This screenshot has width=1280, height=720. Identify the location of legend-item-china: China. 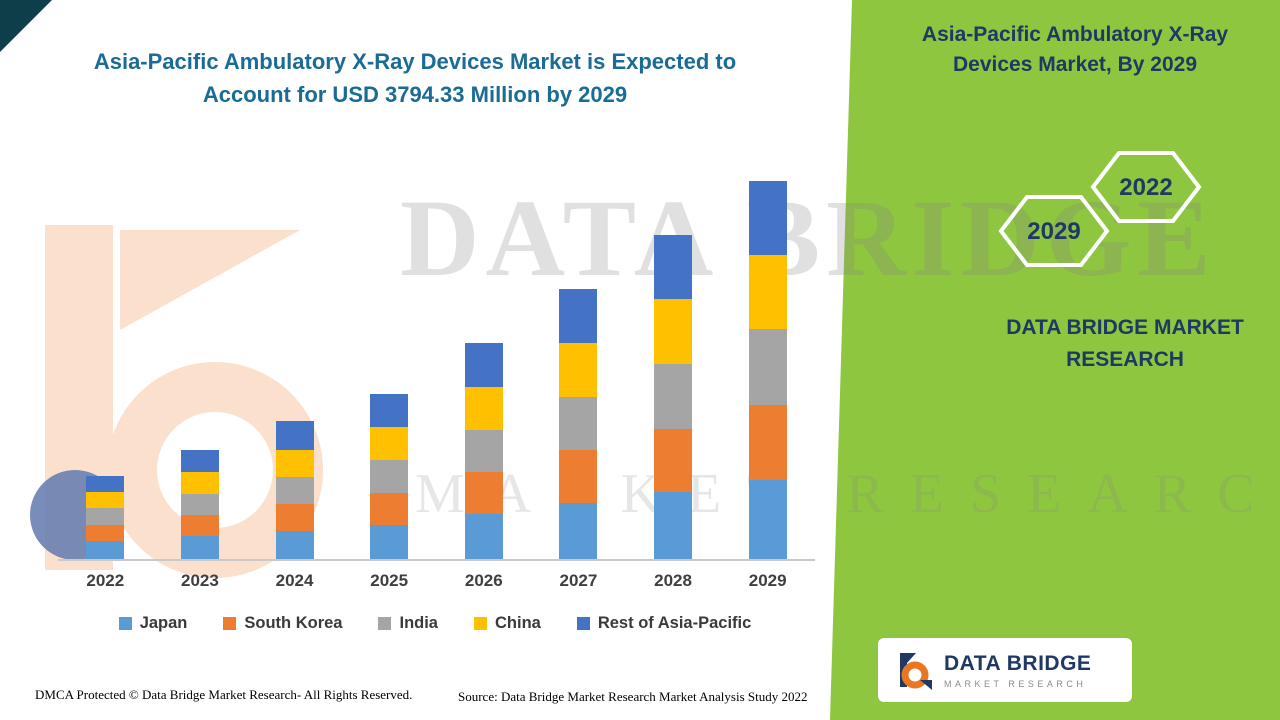
(507, 623).